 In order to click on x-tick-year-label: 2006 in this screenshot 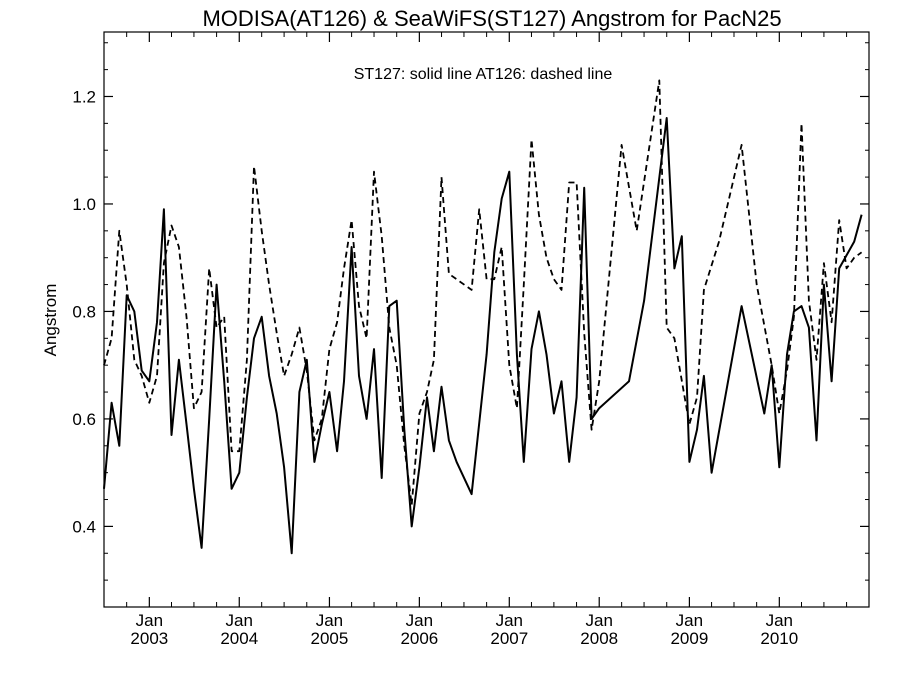, I will do `click(419, 638)`.